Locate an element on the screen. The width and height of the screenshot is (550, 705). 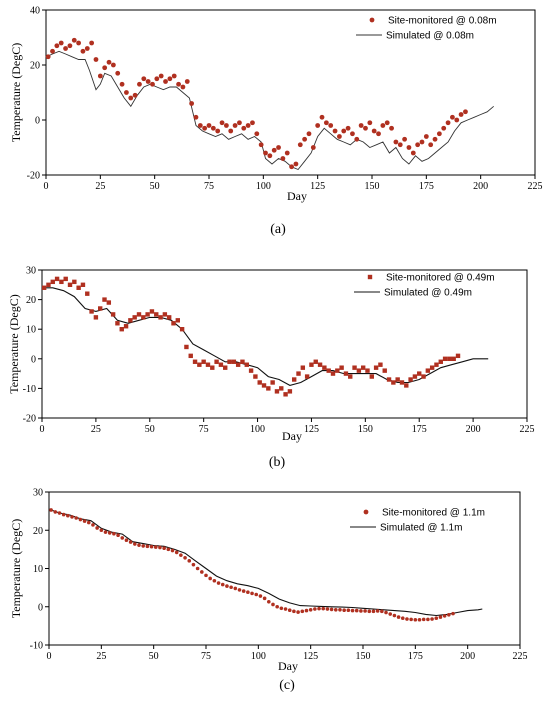
y-axis-label: Temperature (DegC) is located at coordinates (14, 343).